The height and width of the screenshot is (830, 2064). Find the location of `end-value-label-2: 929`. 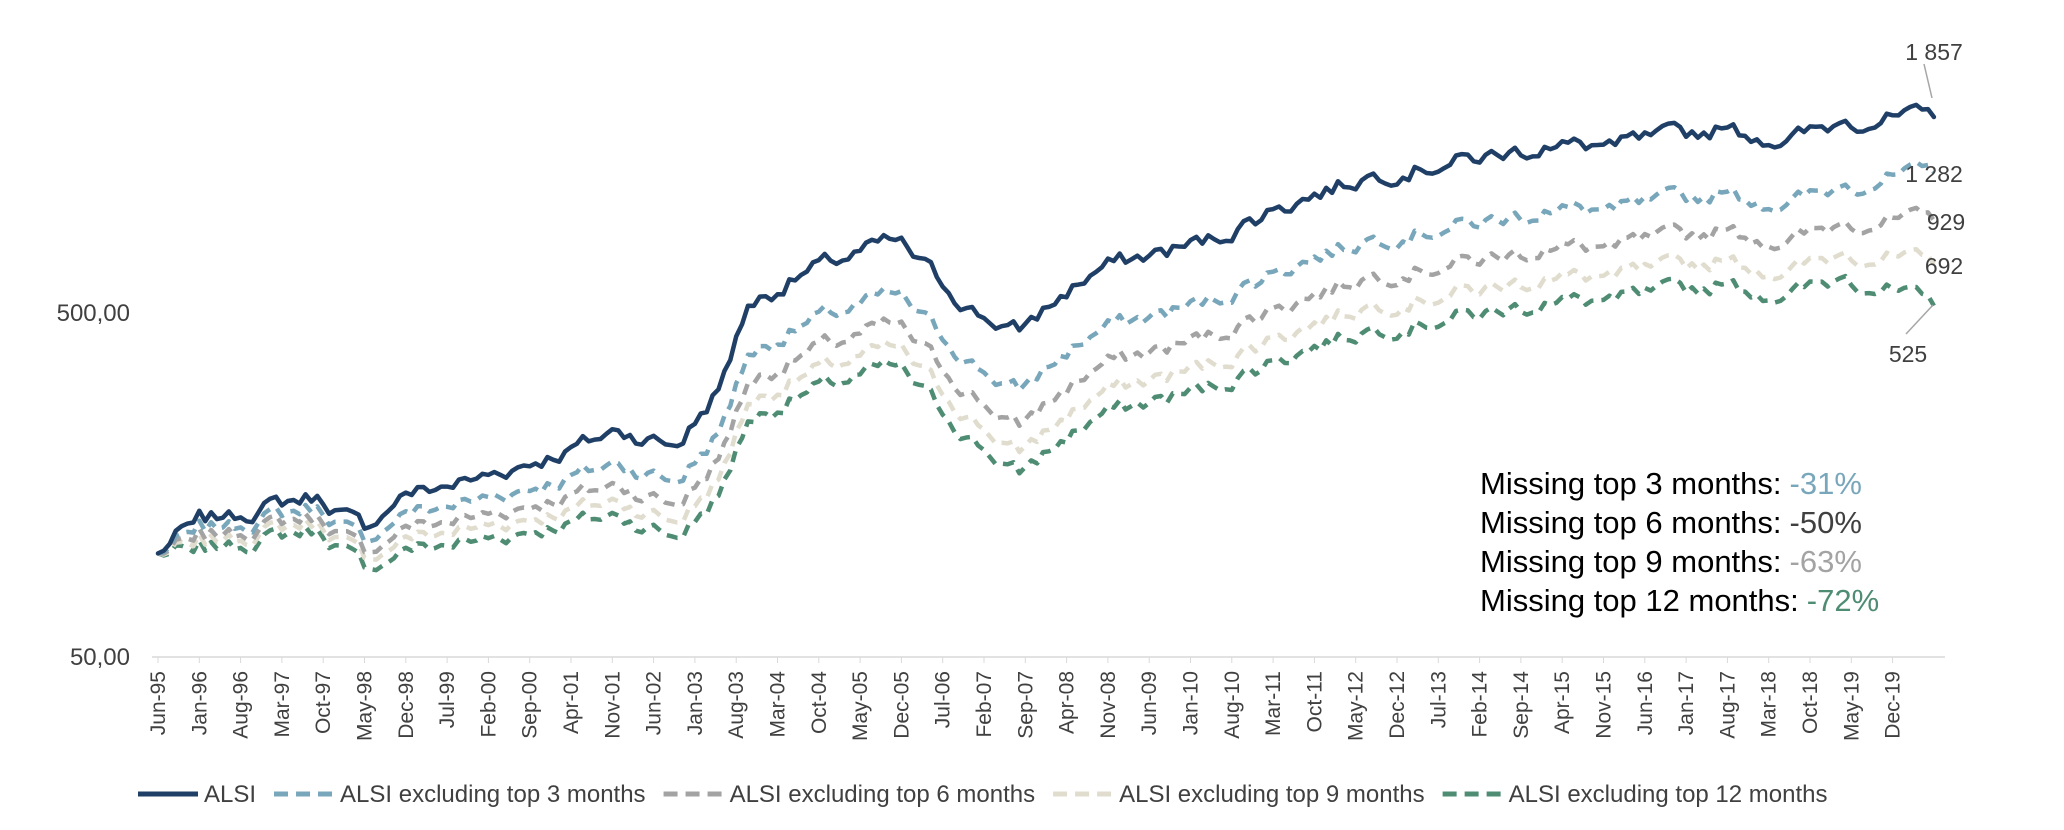

end-value-label-2: 929 is located at coordinates (1946, 222).